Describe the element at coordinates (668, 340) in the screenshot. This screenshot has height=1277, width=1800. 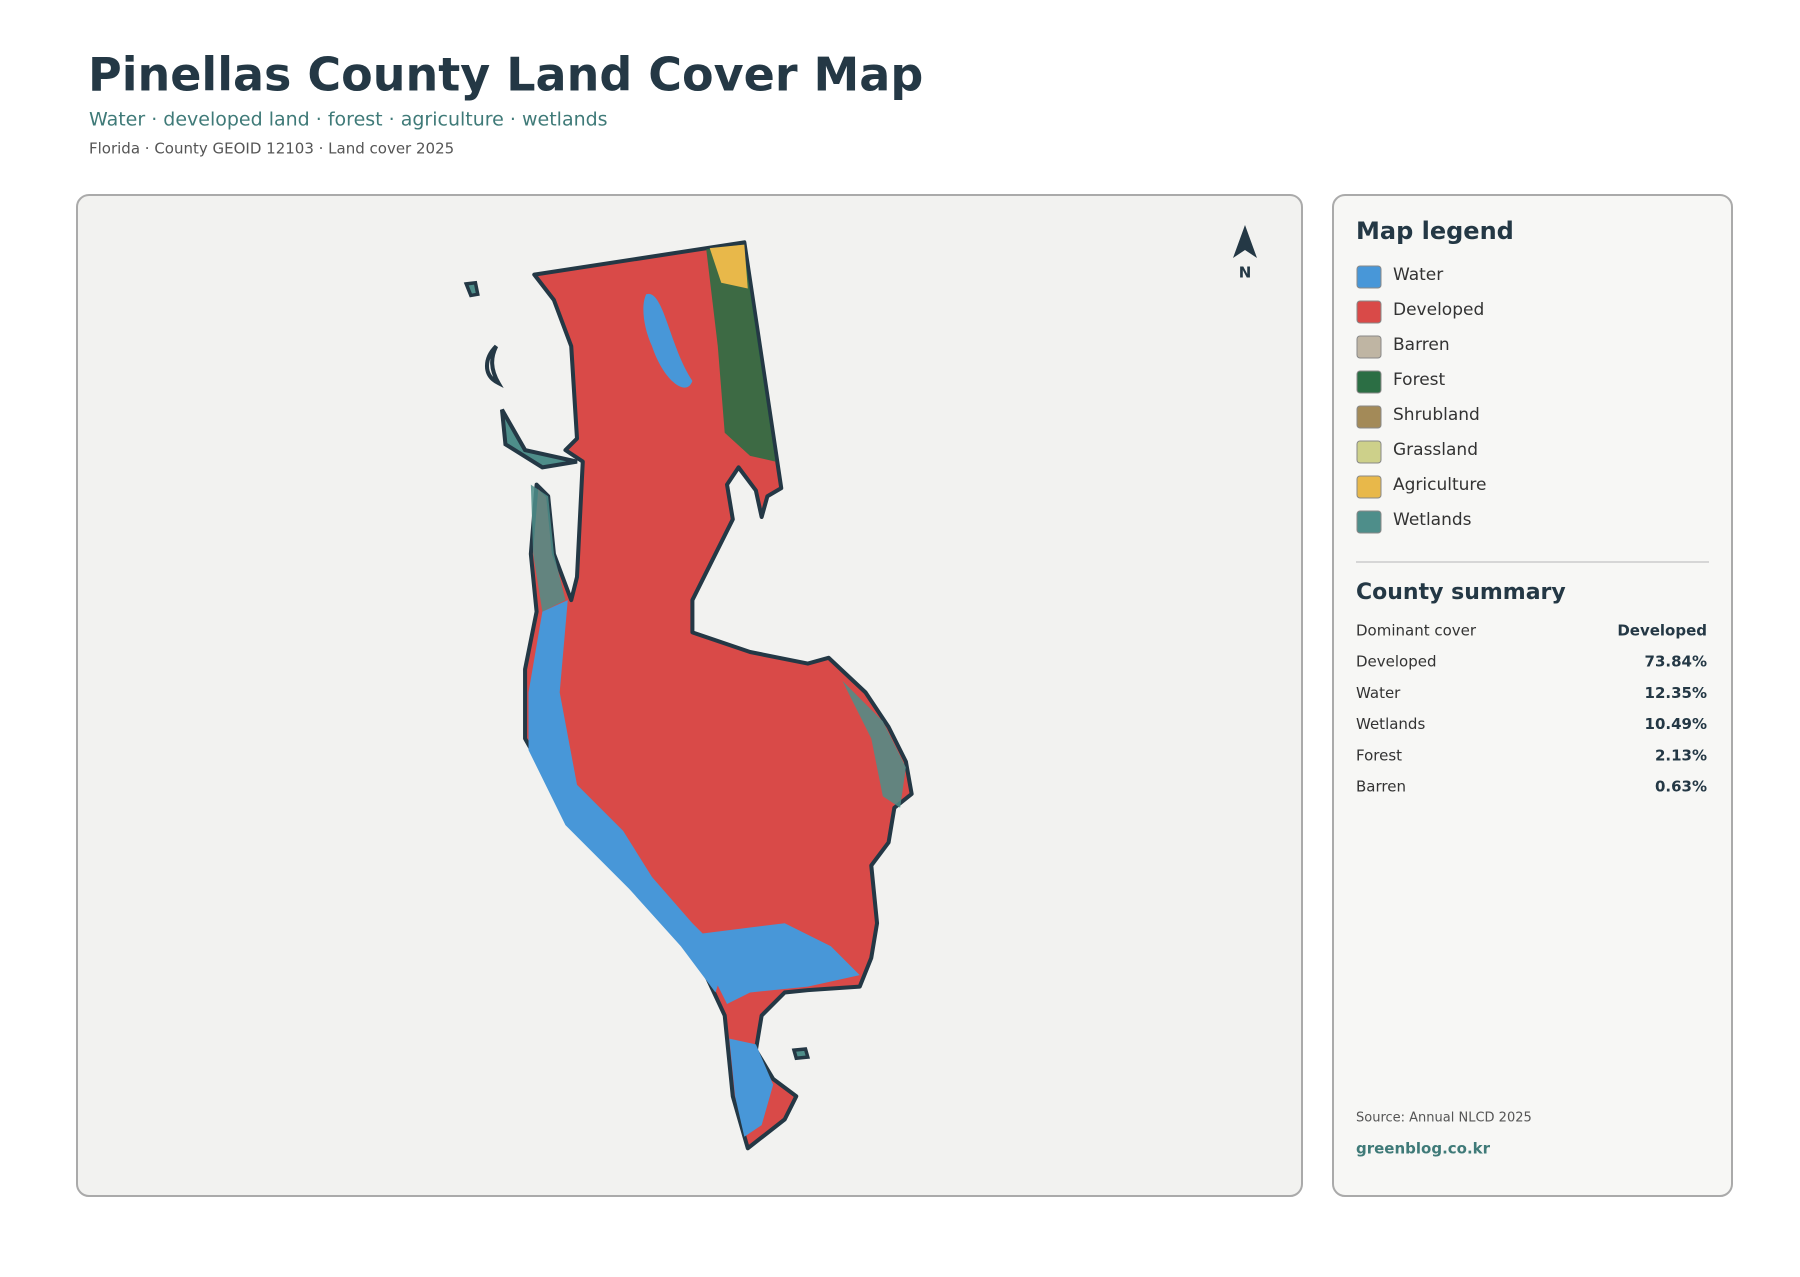
I see `water-lake` at that location.